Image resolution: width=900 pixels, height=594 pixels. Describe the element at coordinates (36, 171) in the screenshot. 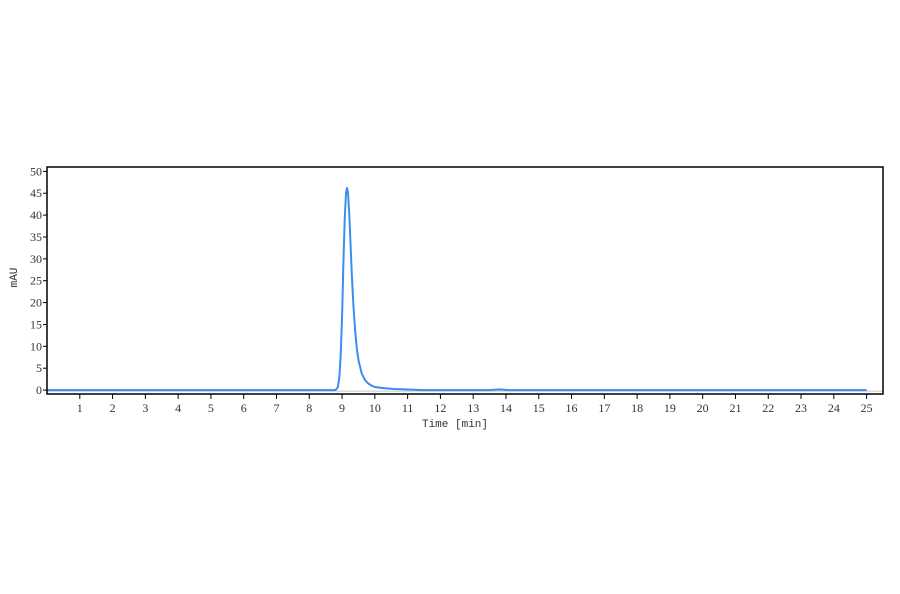

I see `y-tick-label: 50` at that location.